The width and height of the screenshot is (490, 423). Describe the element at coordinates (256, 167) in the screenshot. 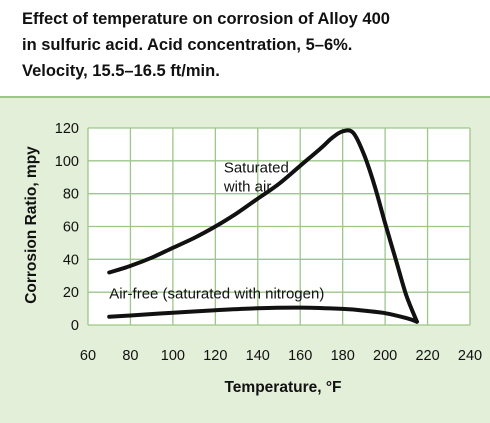

I see `annotation-line: Saturated` at that location.